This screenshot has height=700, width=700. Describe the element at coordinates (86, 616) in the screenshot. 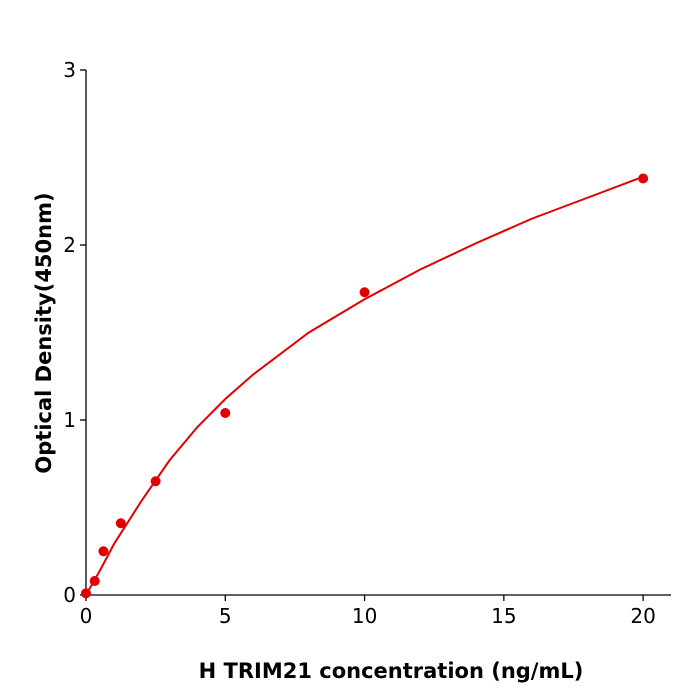

I see `x-tick-label: 0` at that location.